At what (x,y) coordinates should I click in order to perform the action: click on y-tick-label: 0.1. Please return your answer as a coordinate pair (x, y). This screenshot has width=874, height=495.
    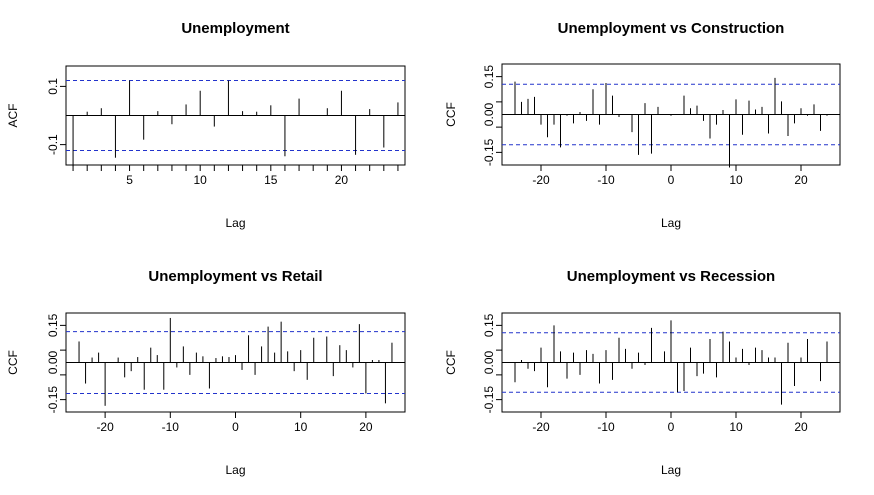
    Looking at the image, I should click on (53, 86).